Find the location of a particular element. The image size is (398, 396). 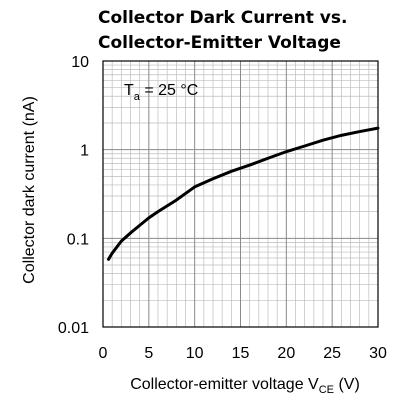

x-tick-label: 5 is located at coordinates (148, 353).